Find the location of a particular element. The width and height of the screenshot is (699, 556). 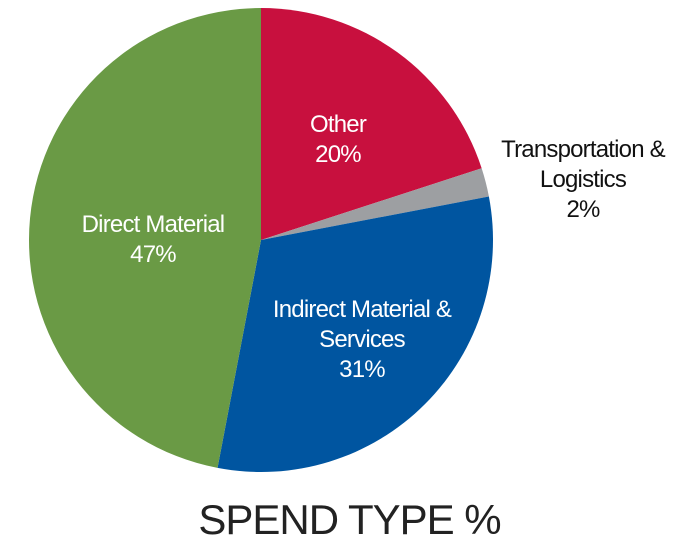

category-label: Other is located at coordinates (338, 124).